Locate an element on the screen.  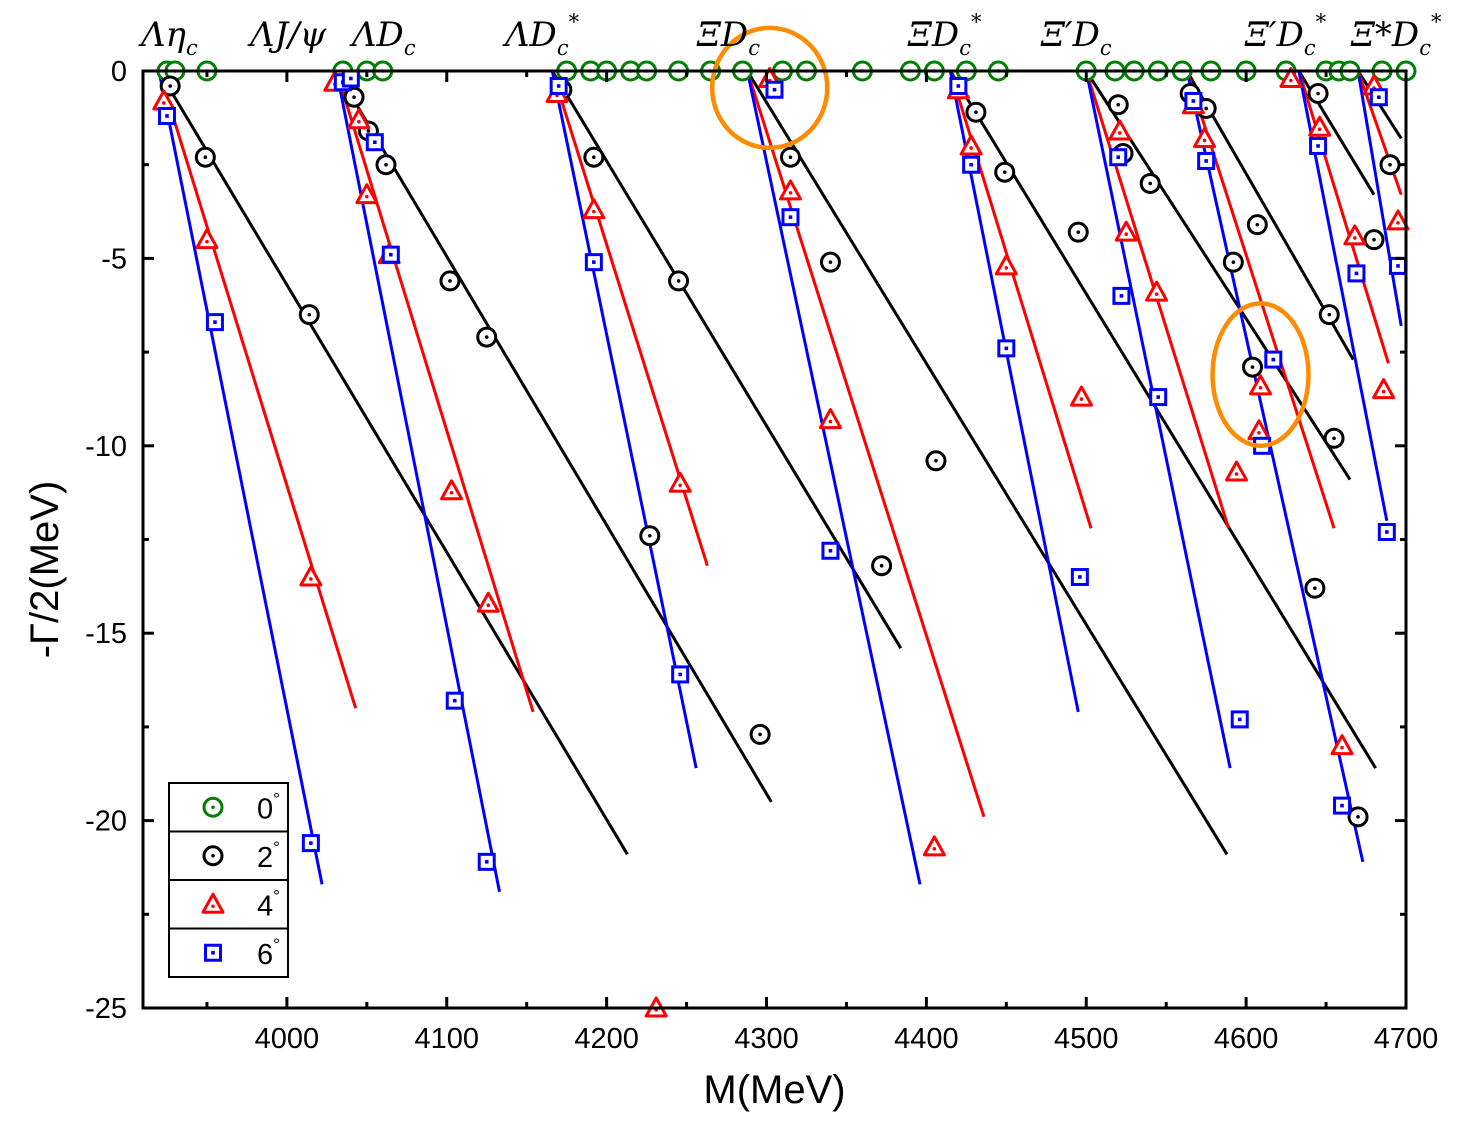
x-tick-label: 4500 is located at coordinates (1086, 1039).